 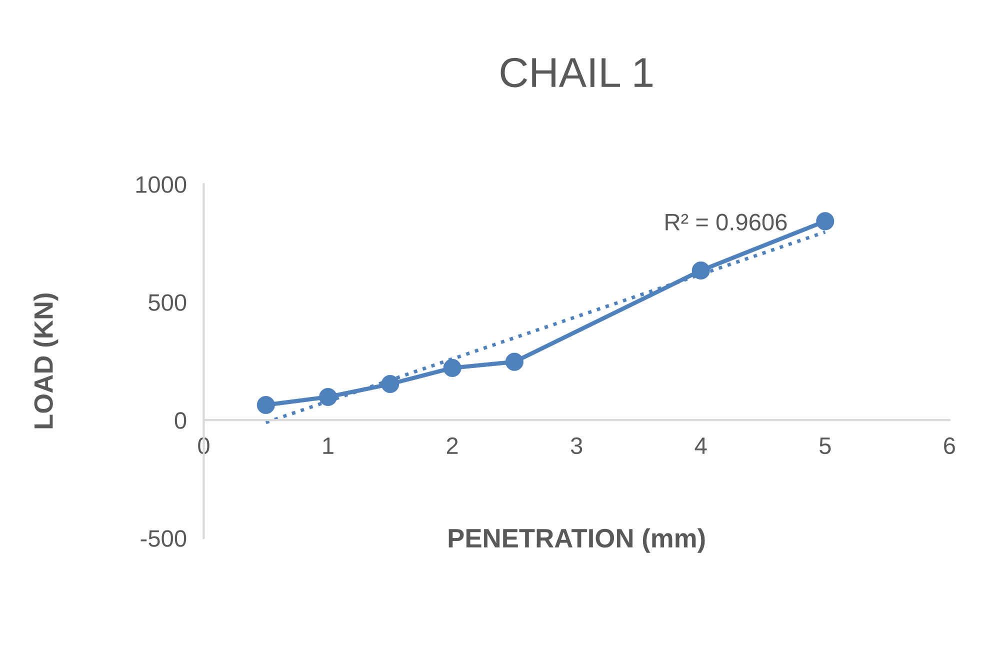 I want to click on y-tick-label: 500, so click(x=167, y=302).